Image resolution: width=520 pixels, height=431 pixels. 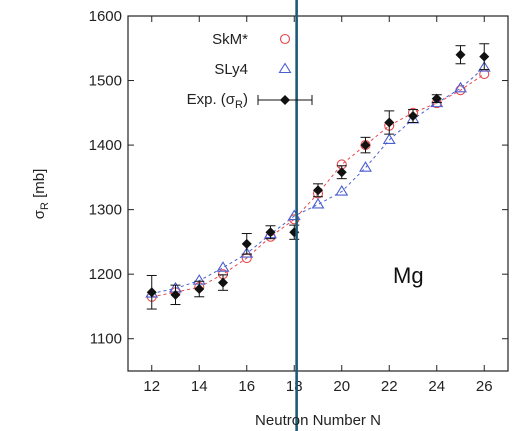 What do you see at coordinates (294, 386) in the screenshot?
I see `x-tick-label: 18` at bounding box center [294, 386].